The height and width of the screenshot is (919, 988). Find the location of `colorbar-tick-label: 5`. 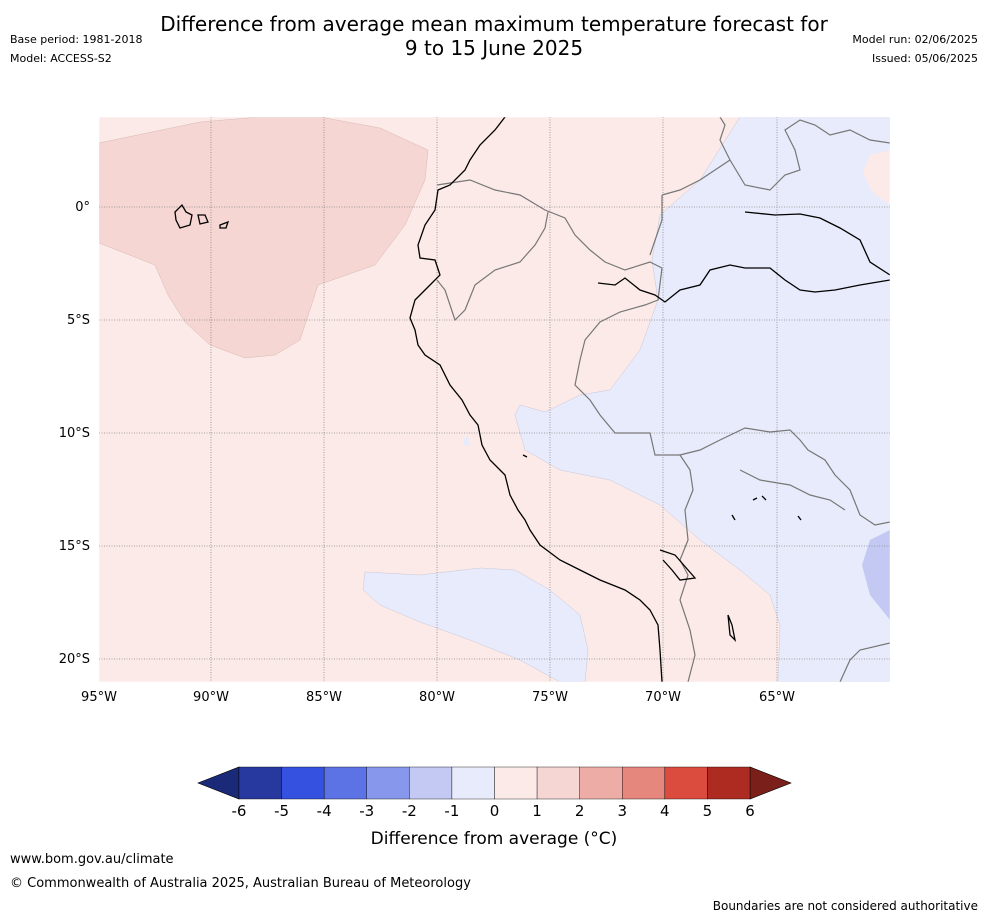

colorbar-tick-label: 5 is located at coordinates (708, 811).